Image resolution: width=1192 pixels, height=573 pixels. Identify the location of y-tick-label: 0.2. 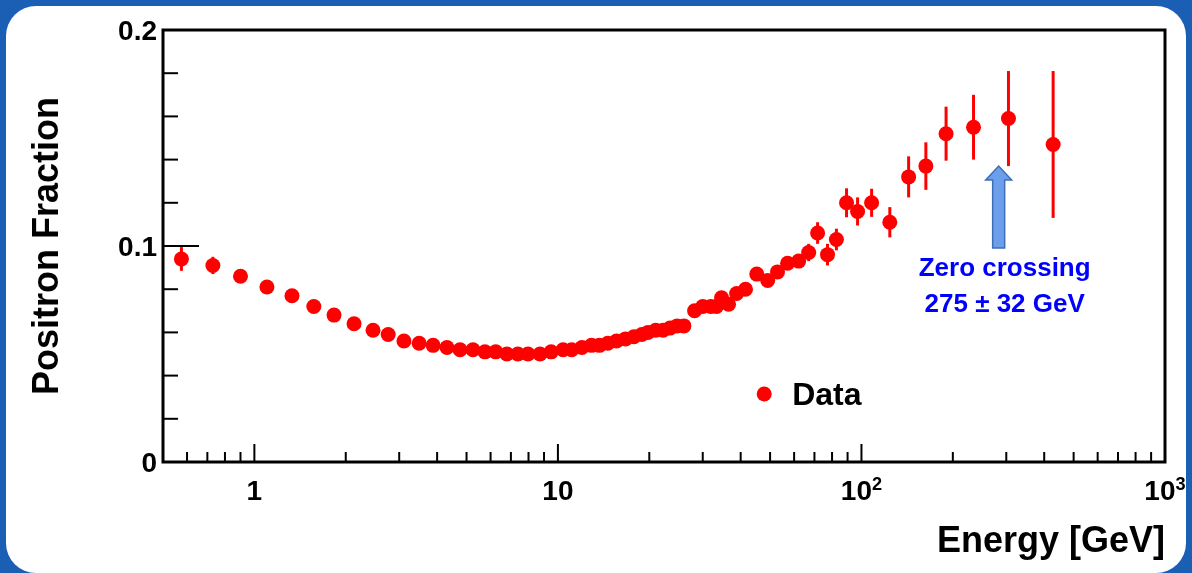
(137, 30).